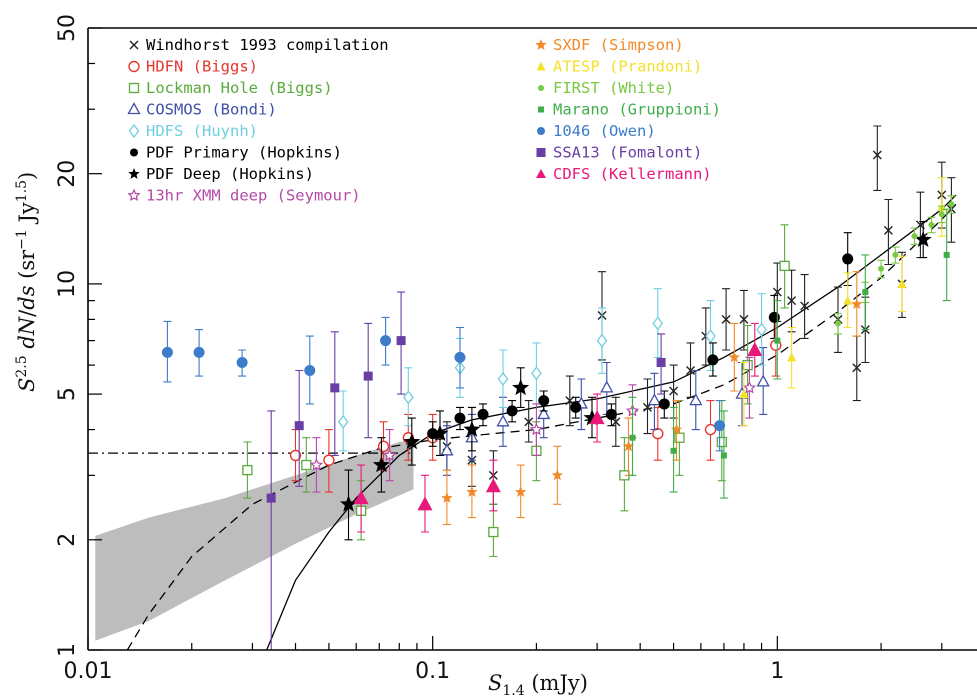  I want to click on legend-label: 13hr XMM deep (Seymour), so click(253, 196).